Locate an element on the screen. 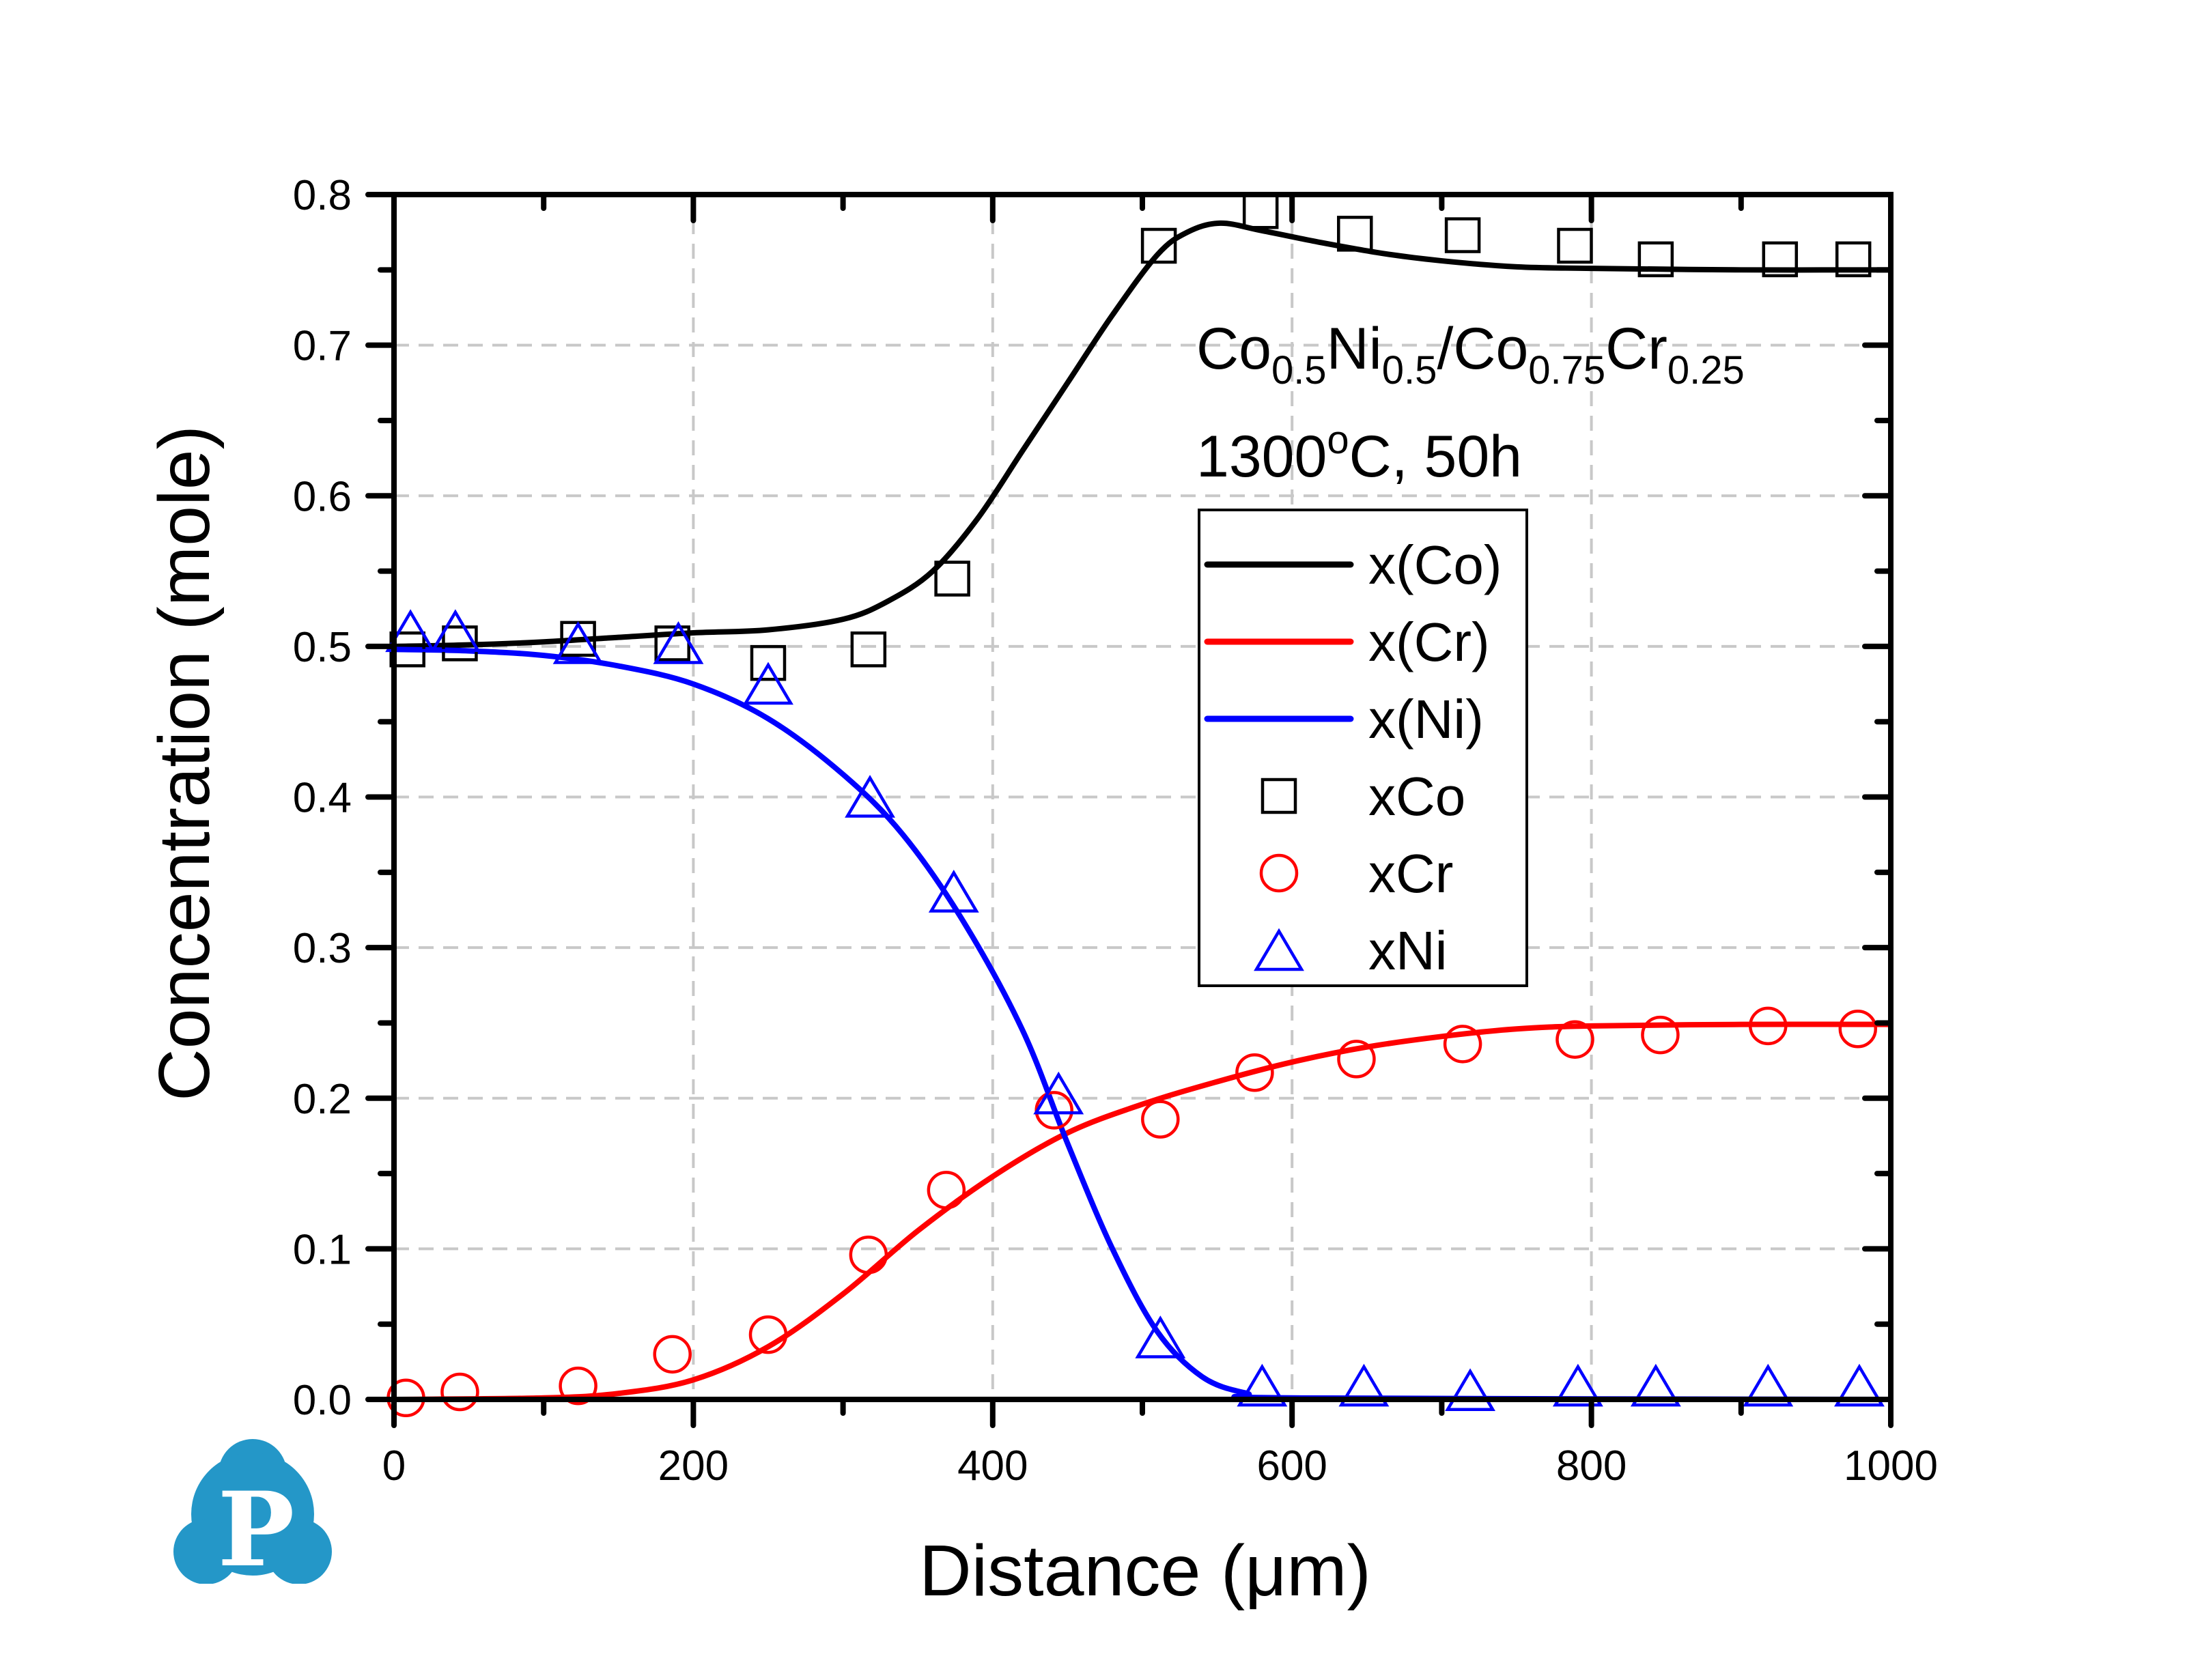 The image size is (2196, 1680). legend-label: x(Co) is located at coordinates (1435, 565).